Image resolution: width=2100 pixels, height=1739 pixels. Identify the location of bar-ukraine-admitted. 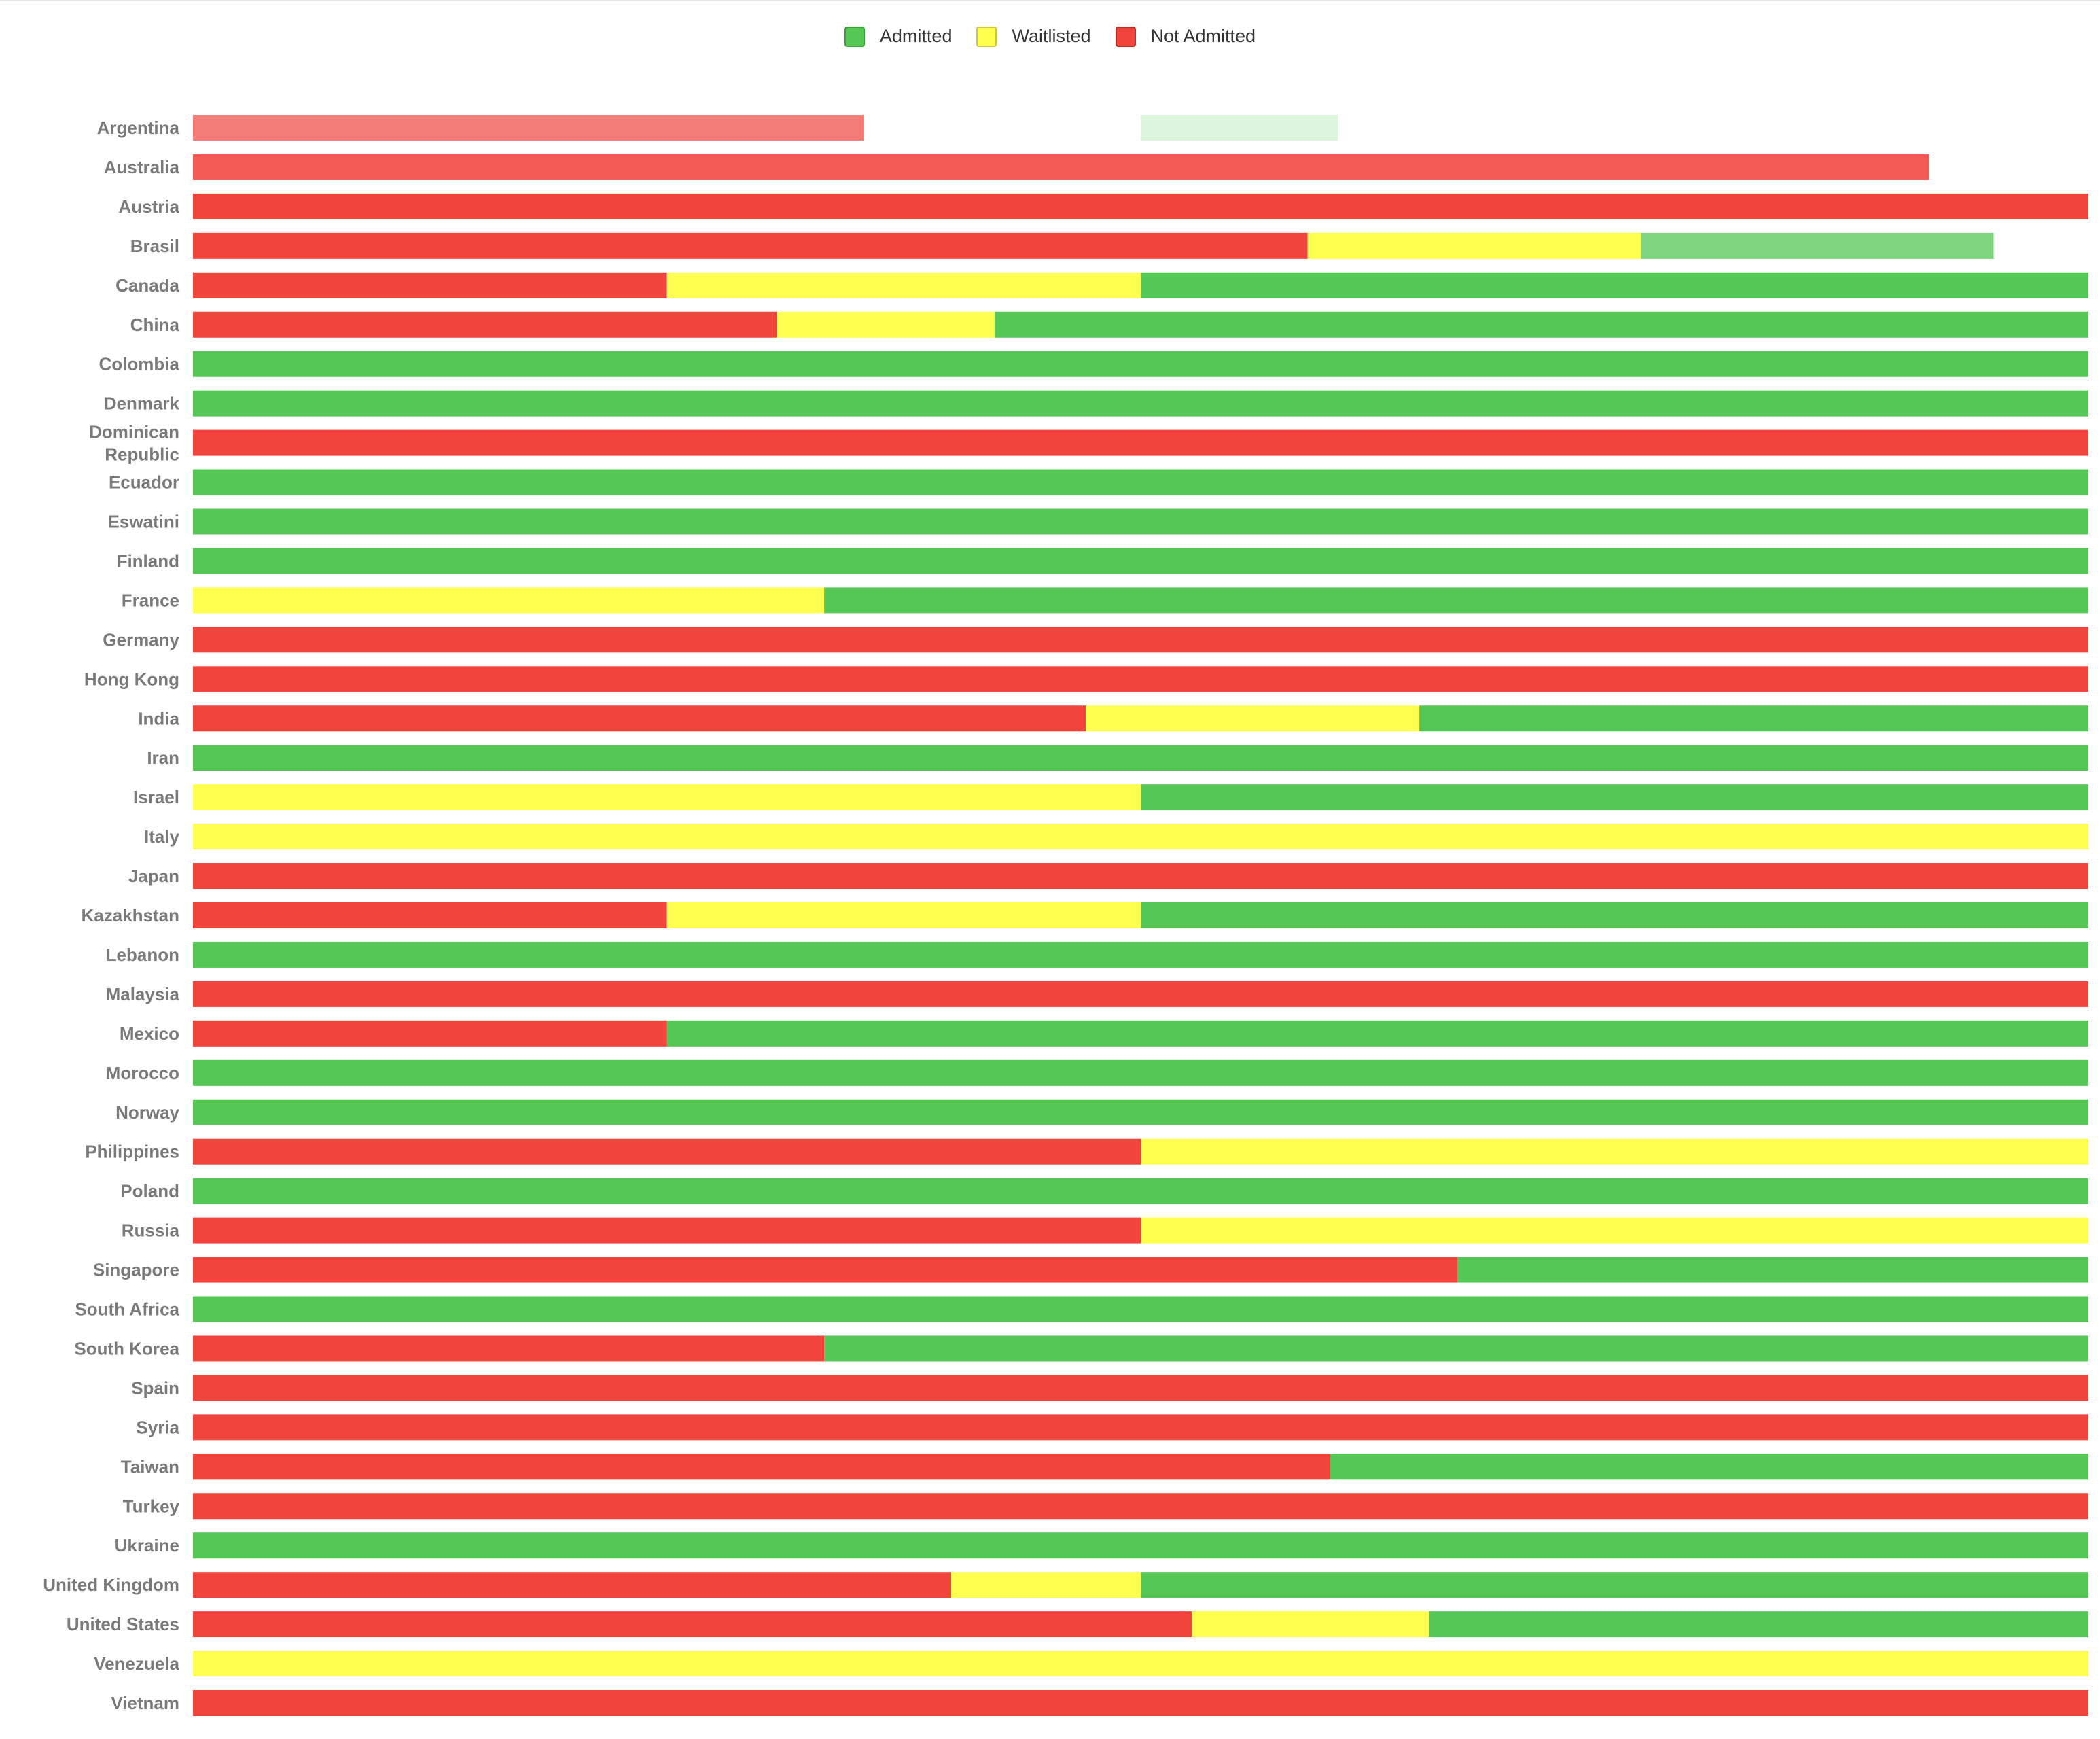
(1140, 1545).